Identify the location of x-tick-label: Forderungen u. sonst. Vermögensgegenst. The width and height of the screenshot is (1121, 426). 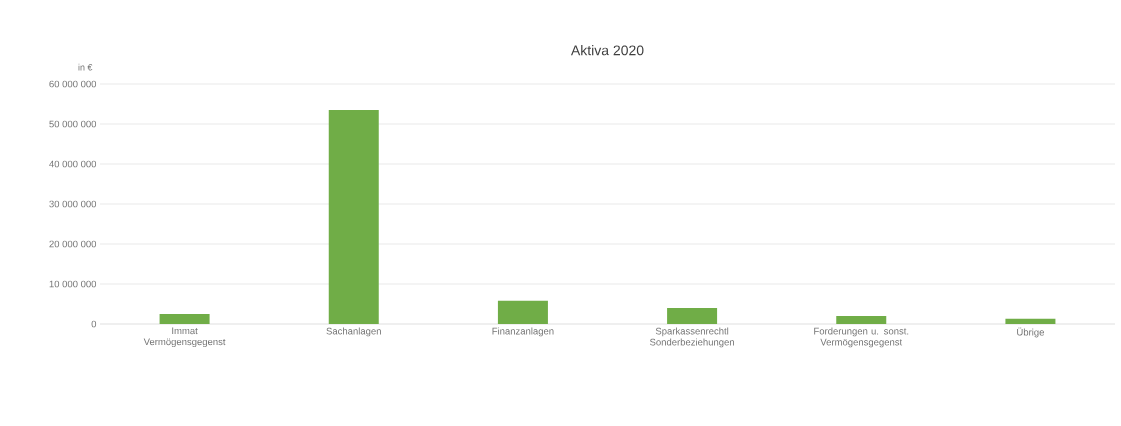
(861, 337).